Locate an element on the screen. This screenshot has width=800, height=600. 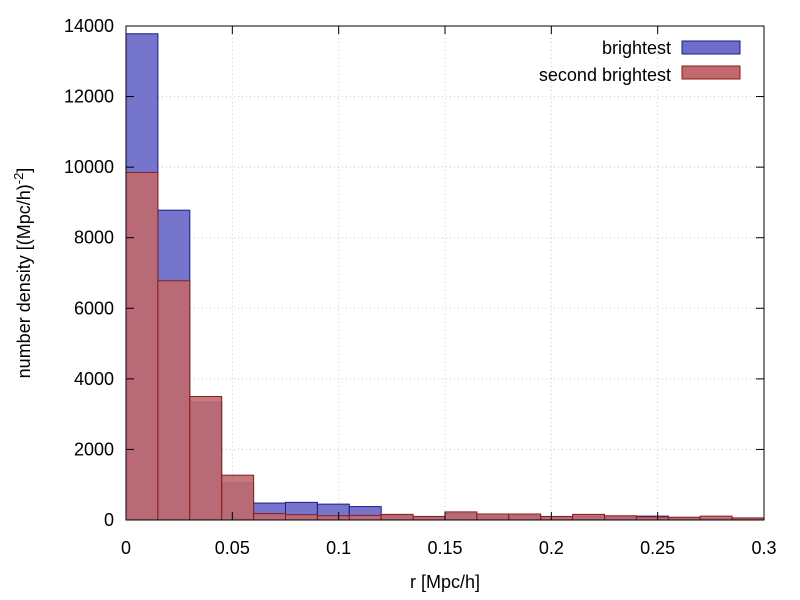
x-tick-label: 0.1 is located at coordinates (338, 548).